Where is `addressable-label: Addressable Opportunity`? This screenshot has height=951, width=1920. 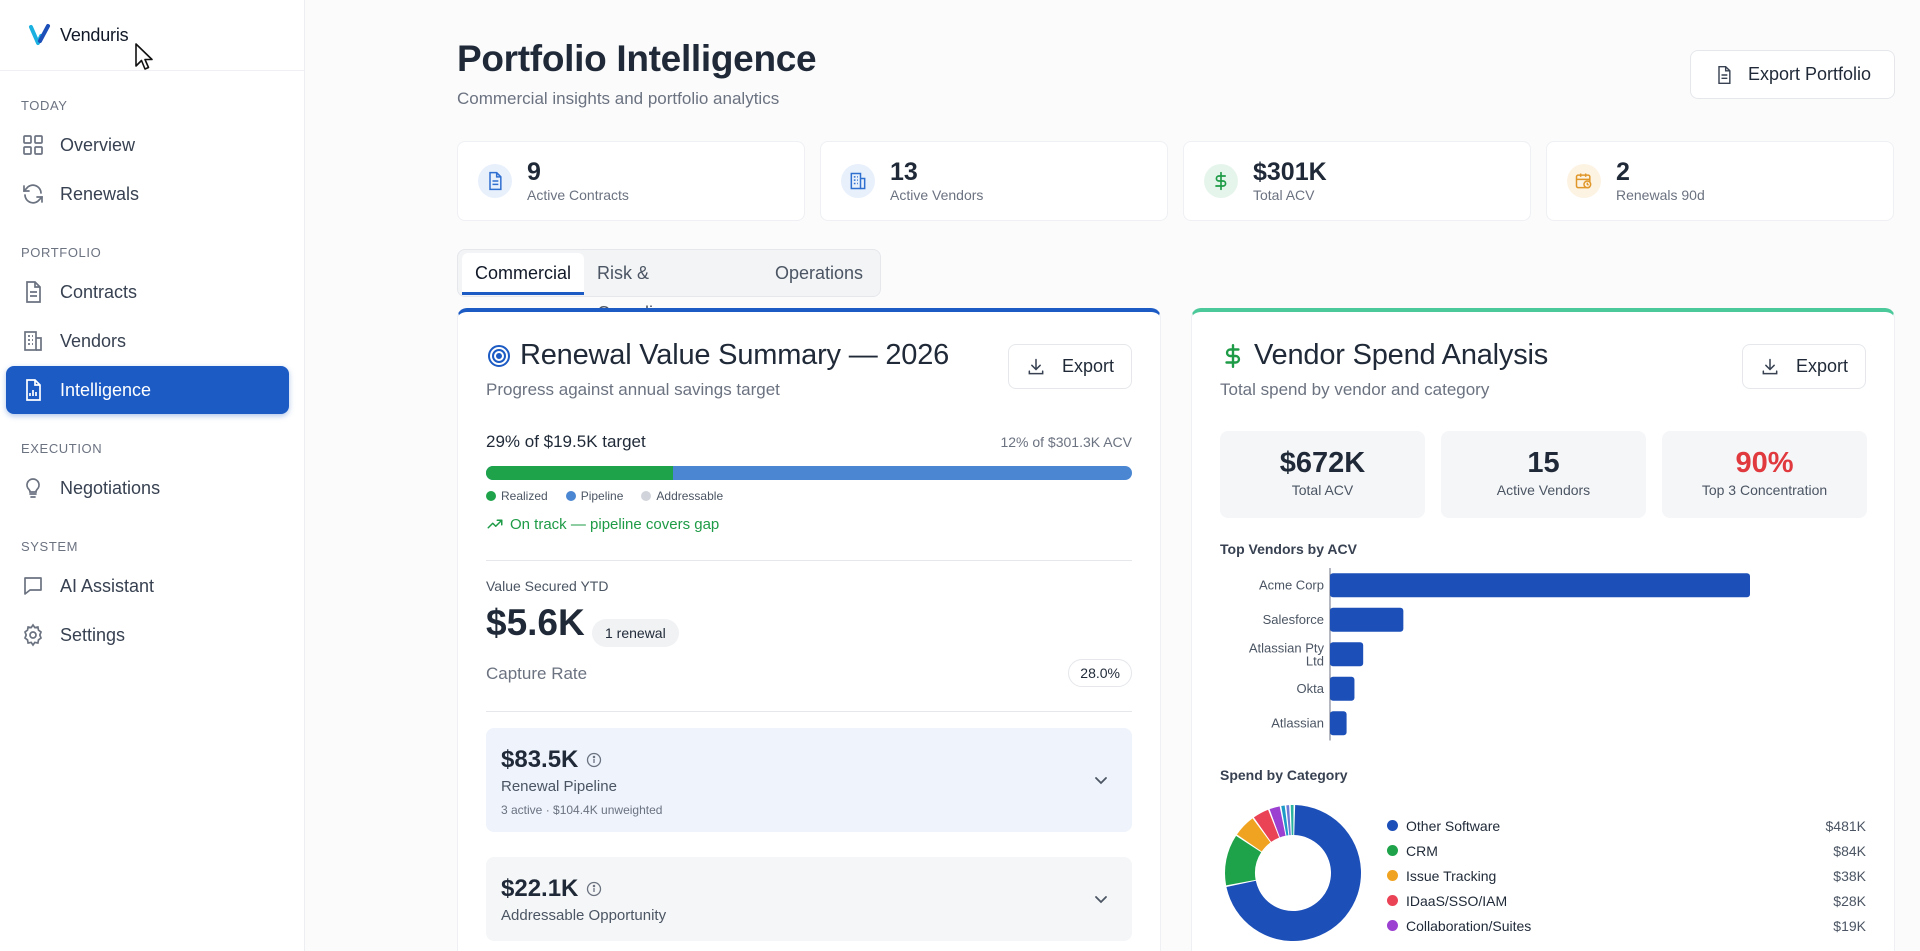 addressable-label: Addressable Opportunity is located at coordinates (584, 915).